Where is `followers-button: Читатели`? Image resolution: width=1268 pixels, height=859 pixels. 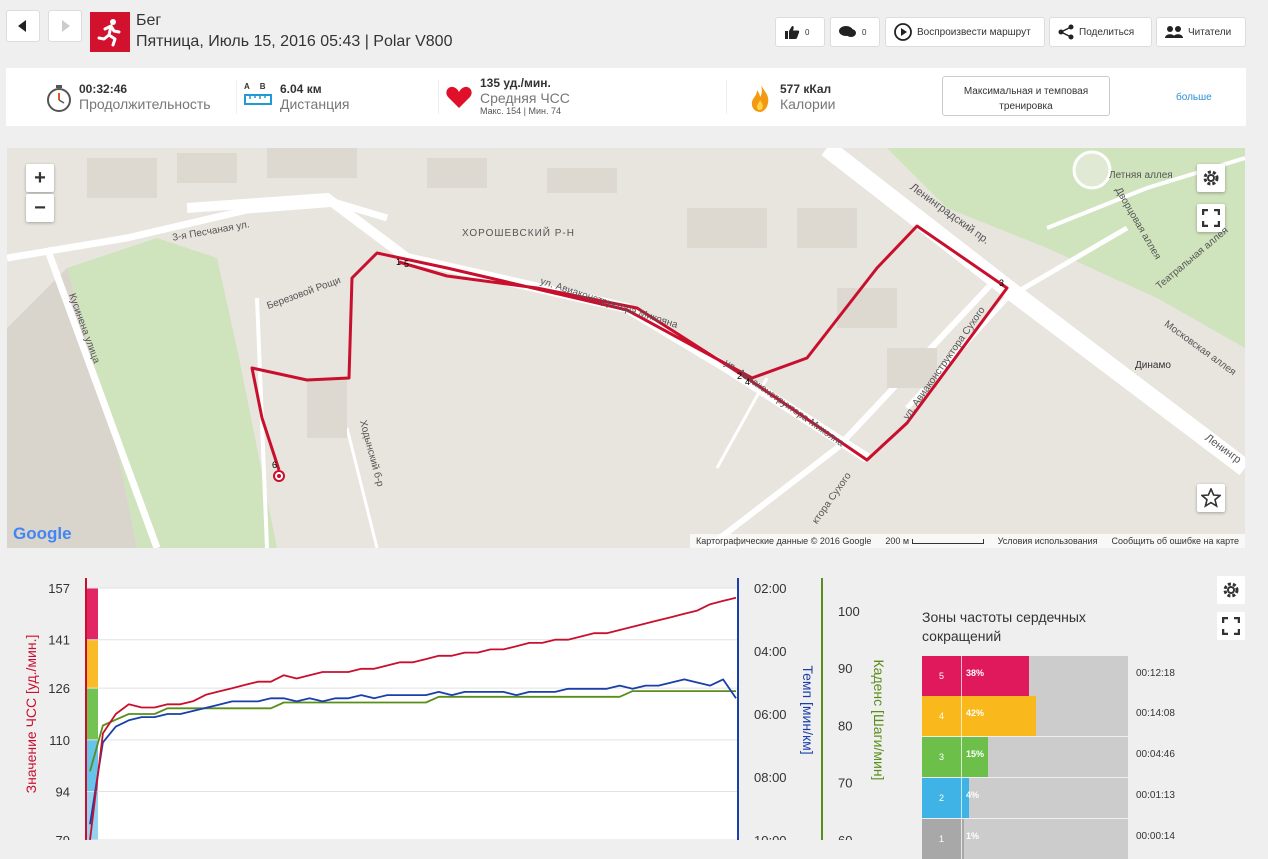
followers-button: Читатели is located at coordinates (1201, 32).